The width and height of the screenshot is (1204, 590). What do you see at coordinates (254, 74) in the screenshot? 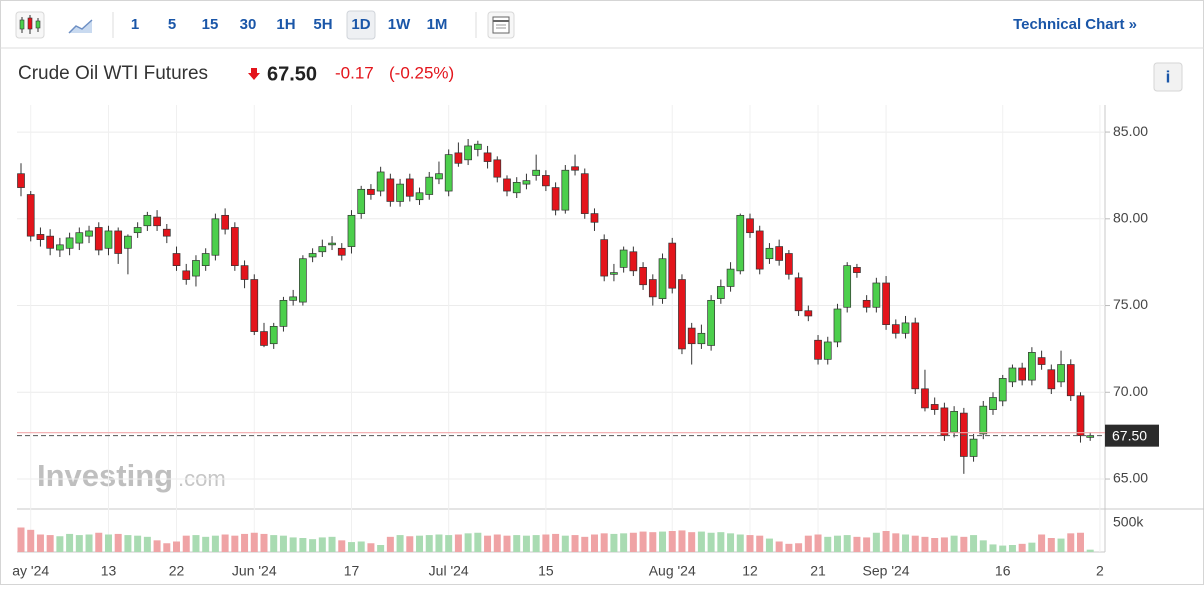
I see `down-arrow` at bounding box center [254, 74].